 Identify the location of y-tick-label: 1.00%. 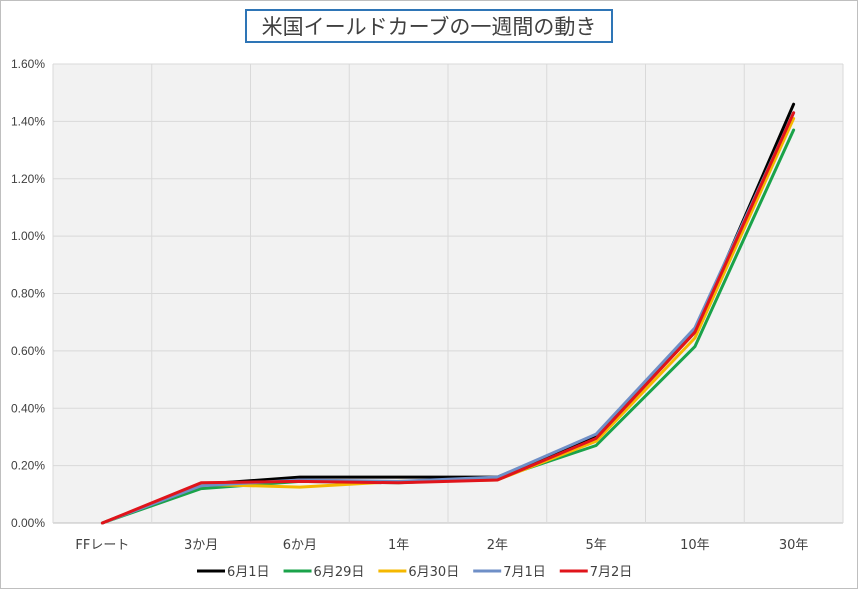
(28, 236).